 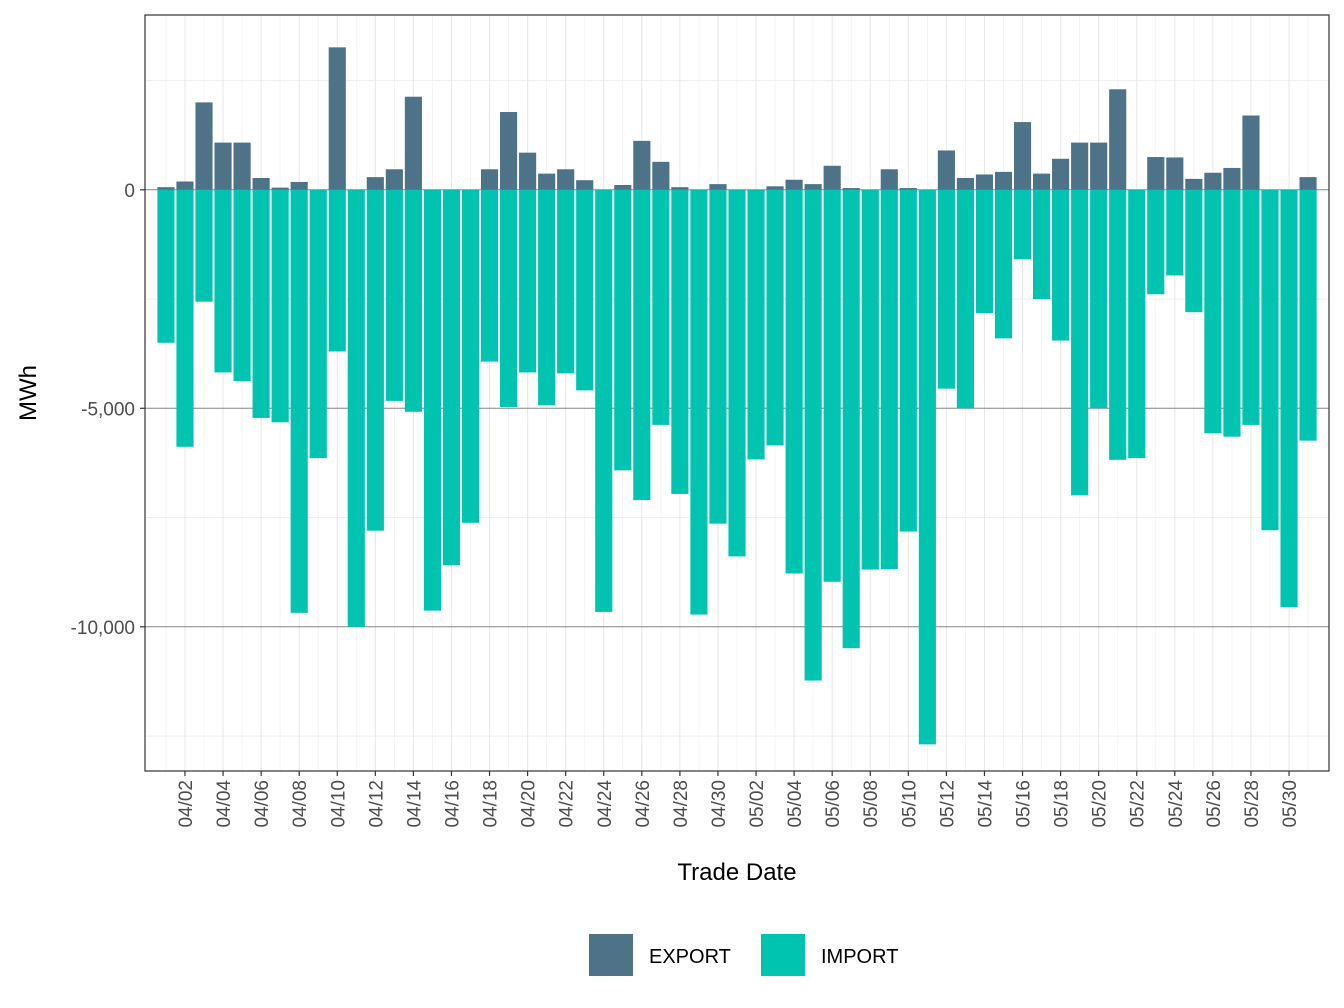 I want to click on x-tick-label: 05/14, so click(x=985, y=804).